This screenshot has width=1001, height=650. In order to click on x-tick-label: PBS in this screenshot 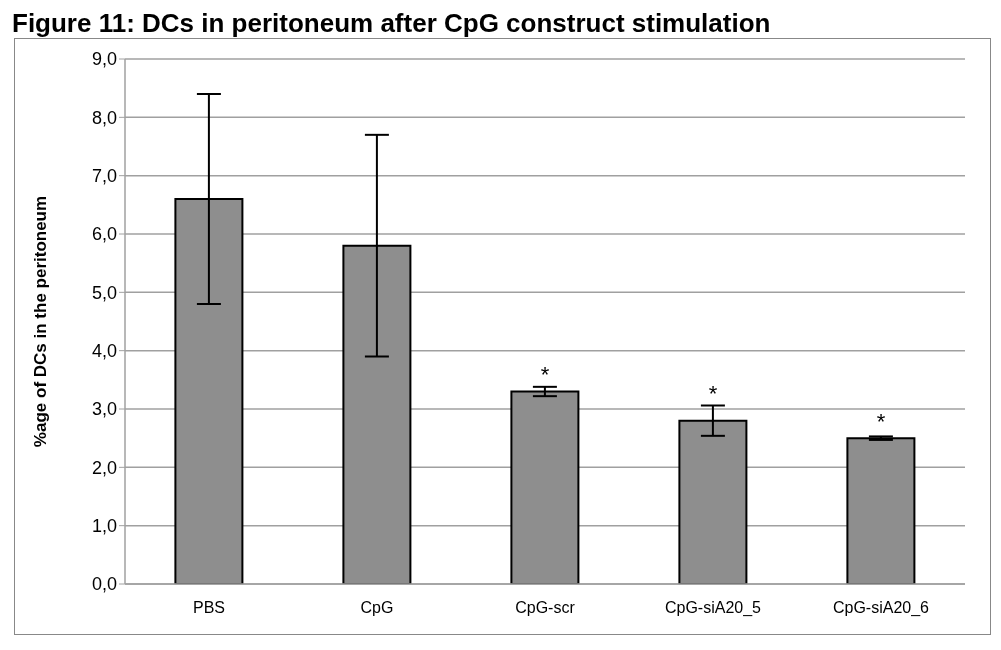, I will do `click(209, 608)`.